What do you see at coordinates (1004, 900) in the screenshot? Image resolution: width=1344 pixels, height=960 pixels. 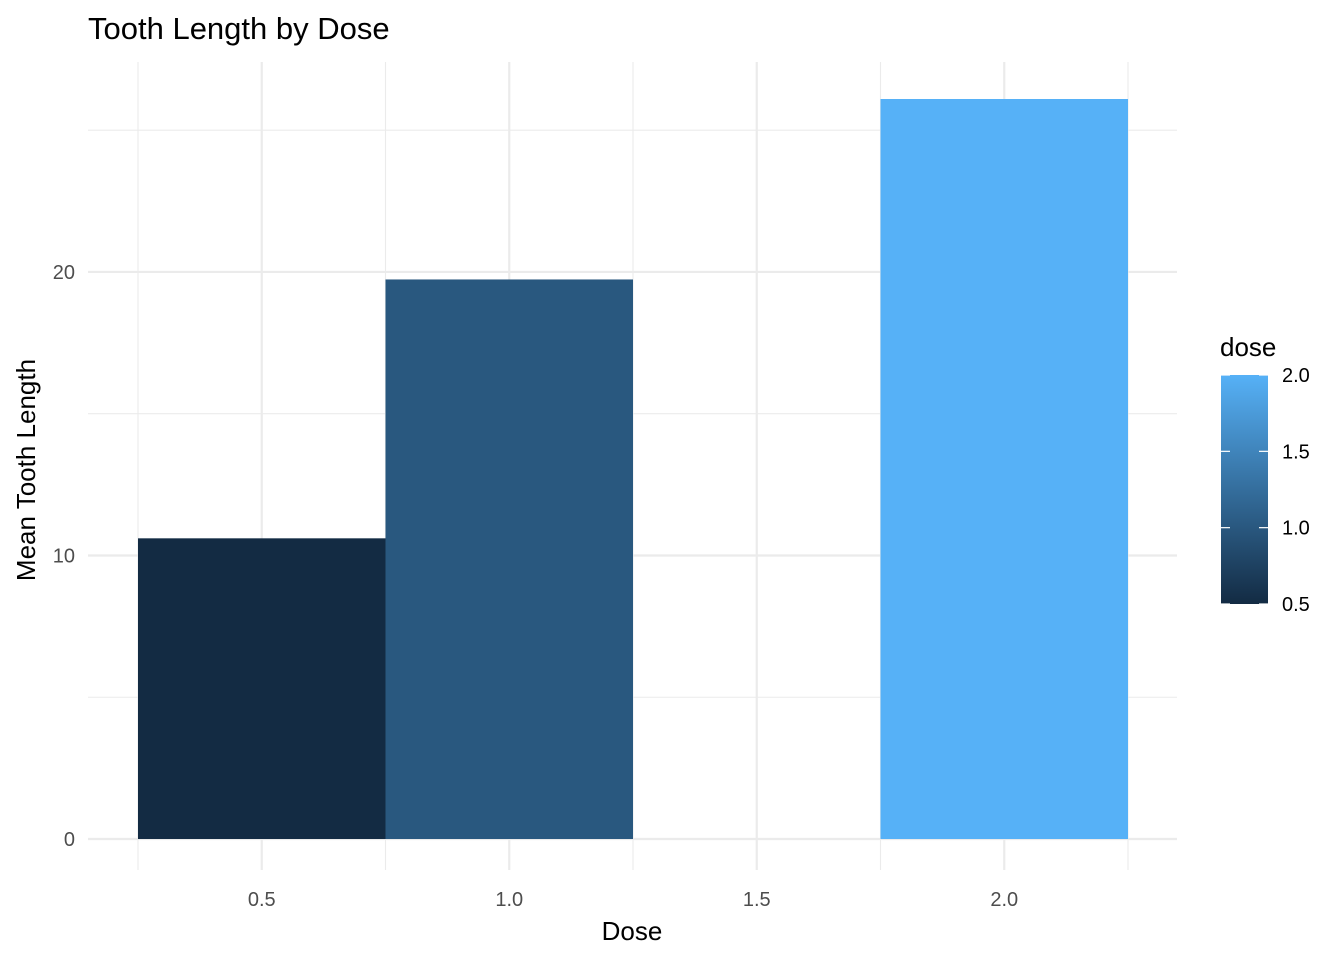 I see `x-tick-label: 2.0` at bounding box center [1004, 900].